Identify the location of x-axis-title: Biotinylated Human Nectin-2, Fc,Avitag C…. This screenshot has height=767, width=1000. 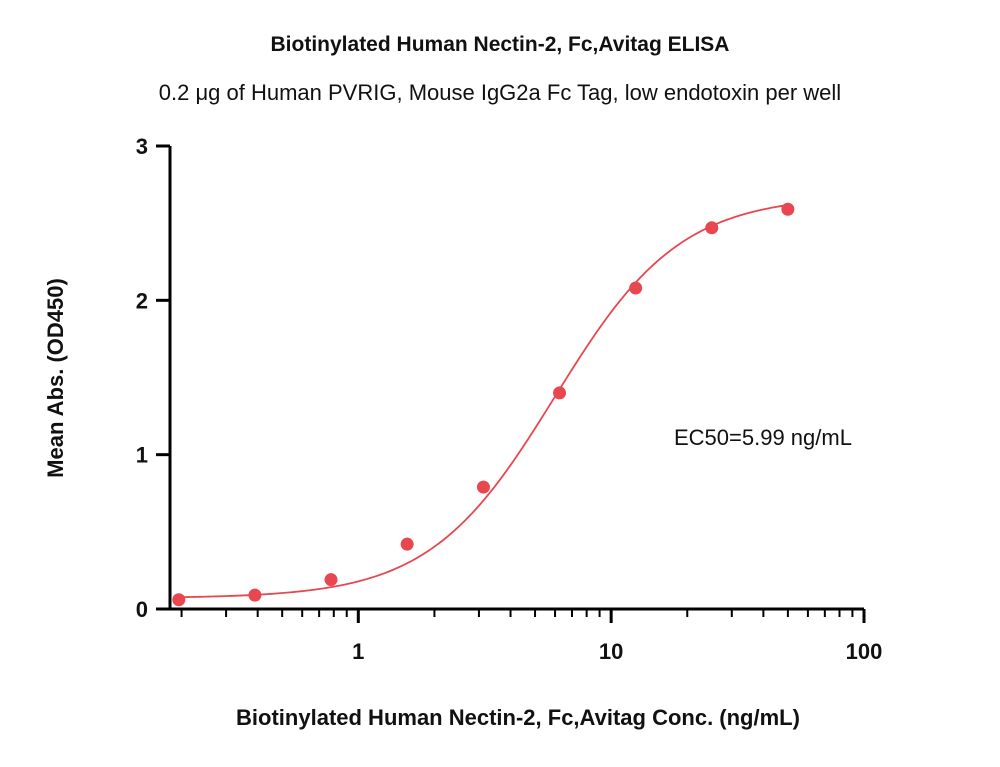
(518, 717).